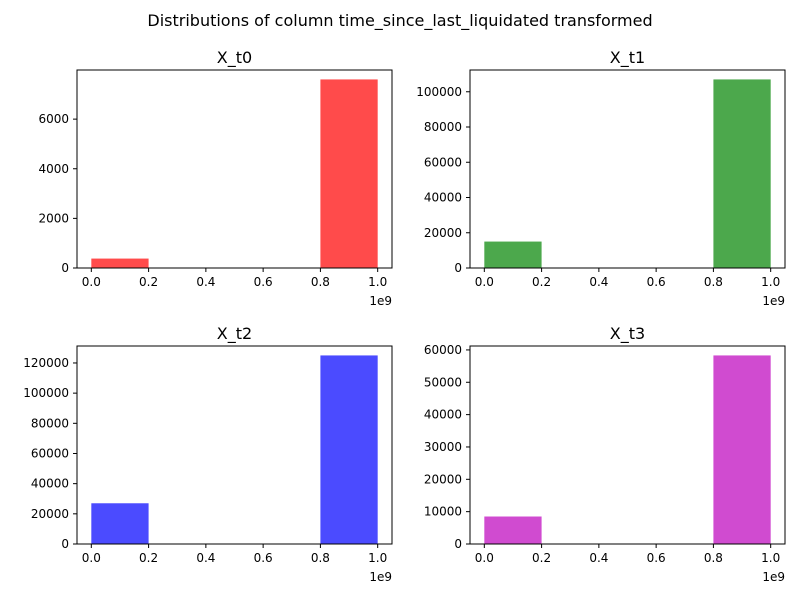  Describe the element at coordinates (53, 169) in the screenshot. I see `y-tick-label: 4000` at that location.